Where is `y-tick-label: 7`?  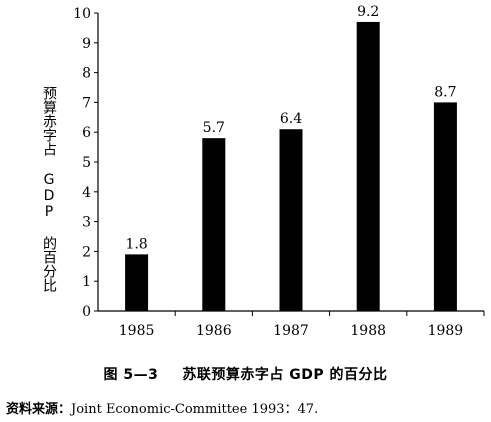 y-tick-label: 7 is located at coordinates (86, 103).